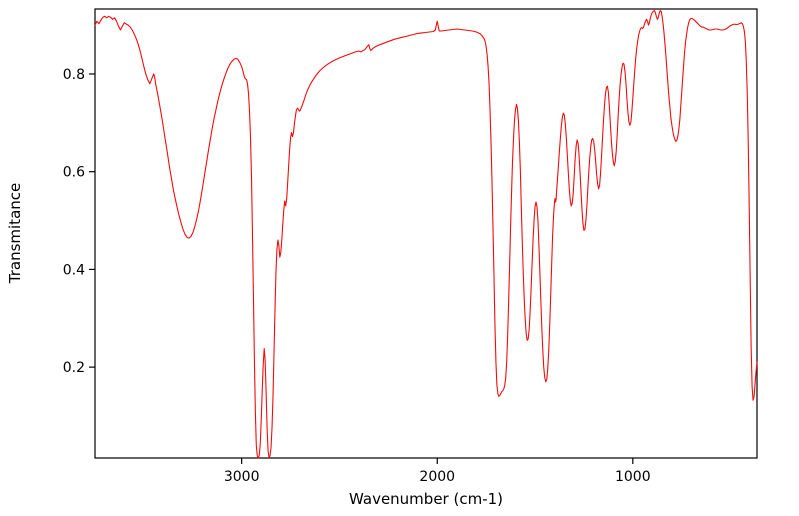 Image resolution: width=799 pixels, height=516 pixels. I want to click on y-tick-label: 0.6, so click(74, 173).